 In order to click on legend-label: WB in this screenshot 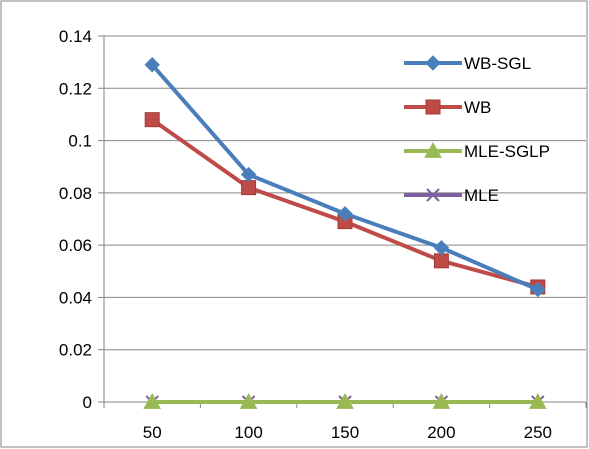, I will do `click(477, 107)`.